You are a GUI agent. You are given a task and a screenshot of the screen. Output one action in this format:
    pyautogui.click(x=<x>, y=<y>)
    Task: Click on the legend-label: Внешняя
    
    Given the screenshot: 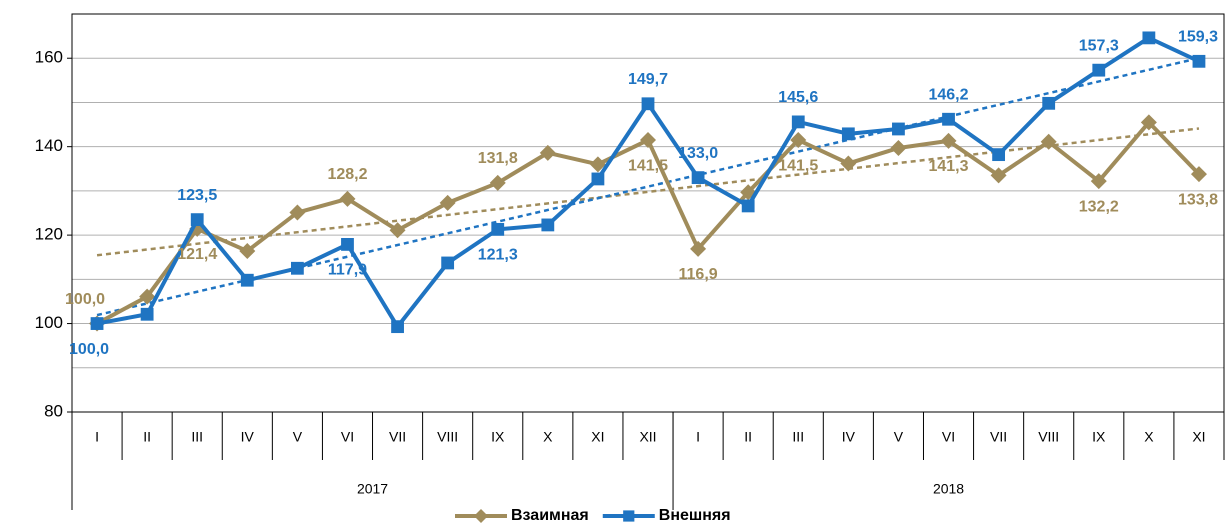 What is the action you would take?
    pyautogui.click(x=695, y=515)
    